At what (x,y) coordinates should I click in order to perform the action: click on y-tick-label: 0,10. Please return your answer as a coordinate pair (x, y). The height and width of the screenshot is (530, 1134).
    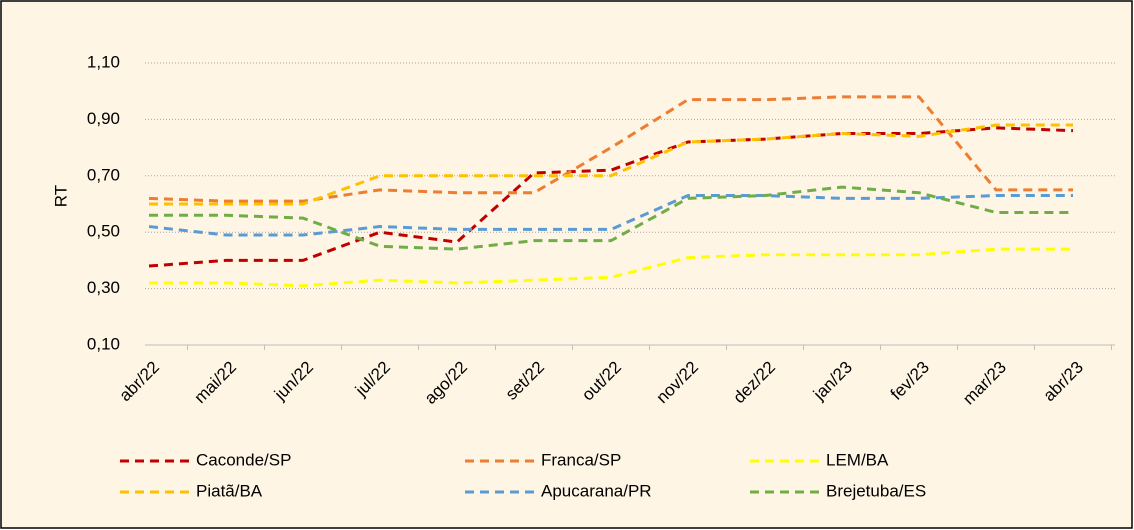
    Looking at the image, I should click on (103, 343).